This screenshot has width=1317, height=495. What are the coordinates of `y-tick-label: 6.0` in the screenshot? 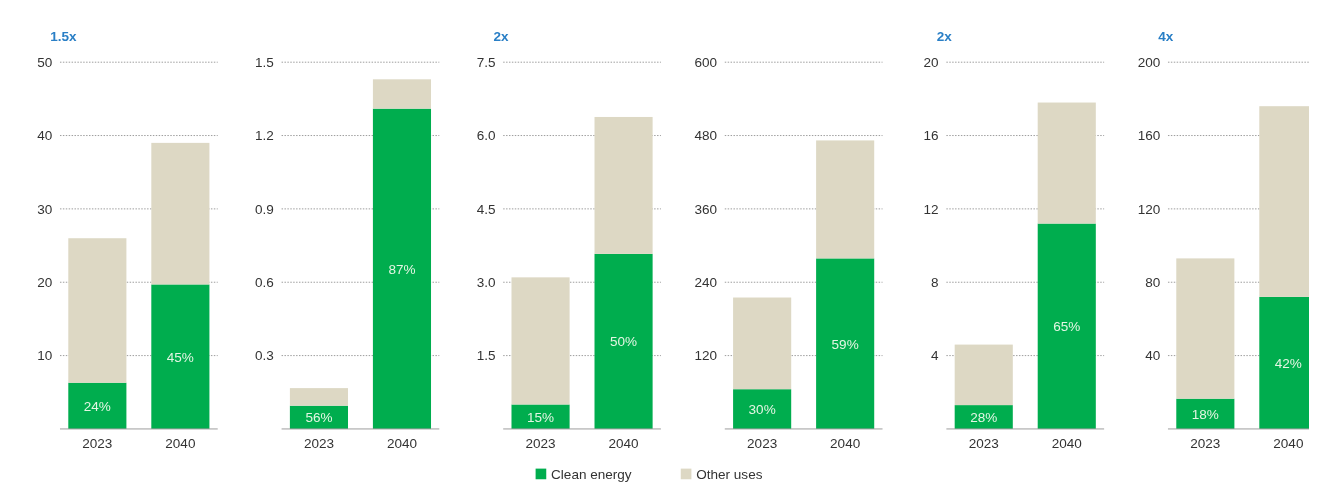 It's located at (486, 136).